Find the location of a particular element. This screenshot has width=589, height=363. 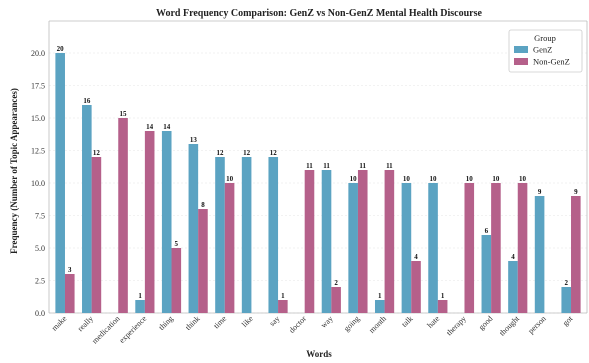

value-label-non-genz-therapy: 10 is located at coordinates (470, 179).